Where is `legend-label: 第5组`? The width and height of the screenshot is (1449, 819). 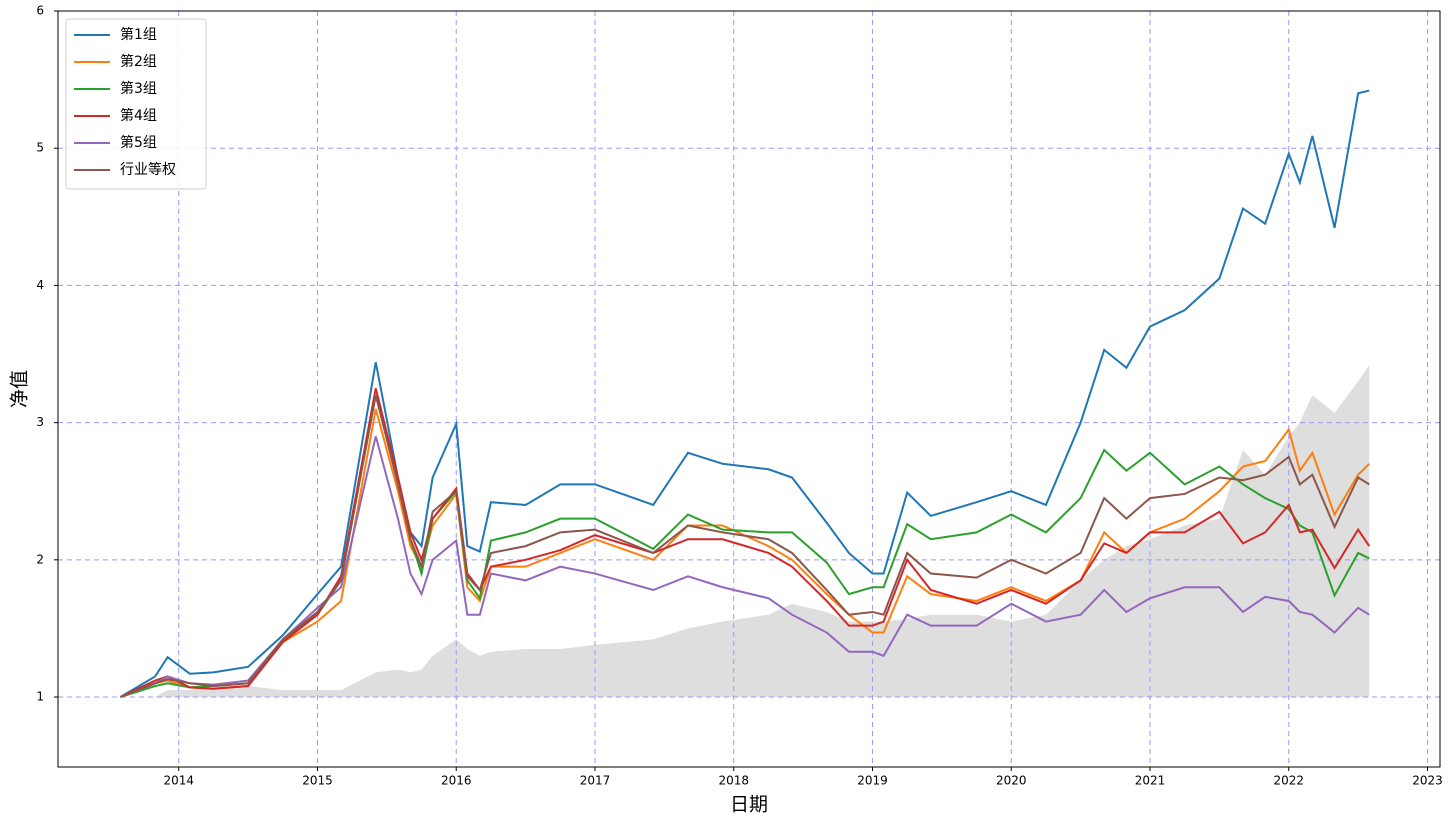 legend-label: 第5组 is located at coordinates (138, 142).